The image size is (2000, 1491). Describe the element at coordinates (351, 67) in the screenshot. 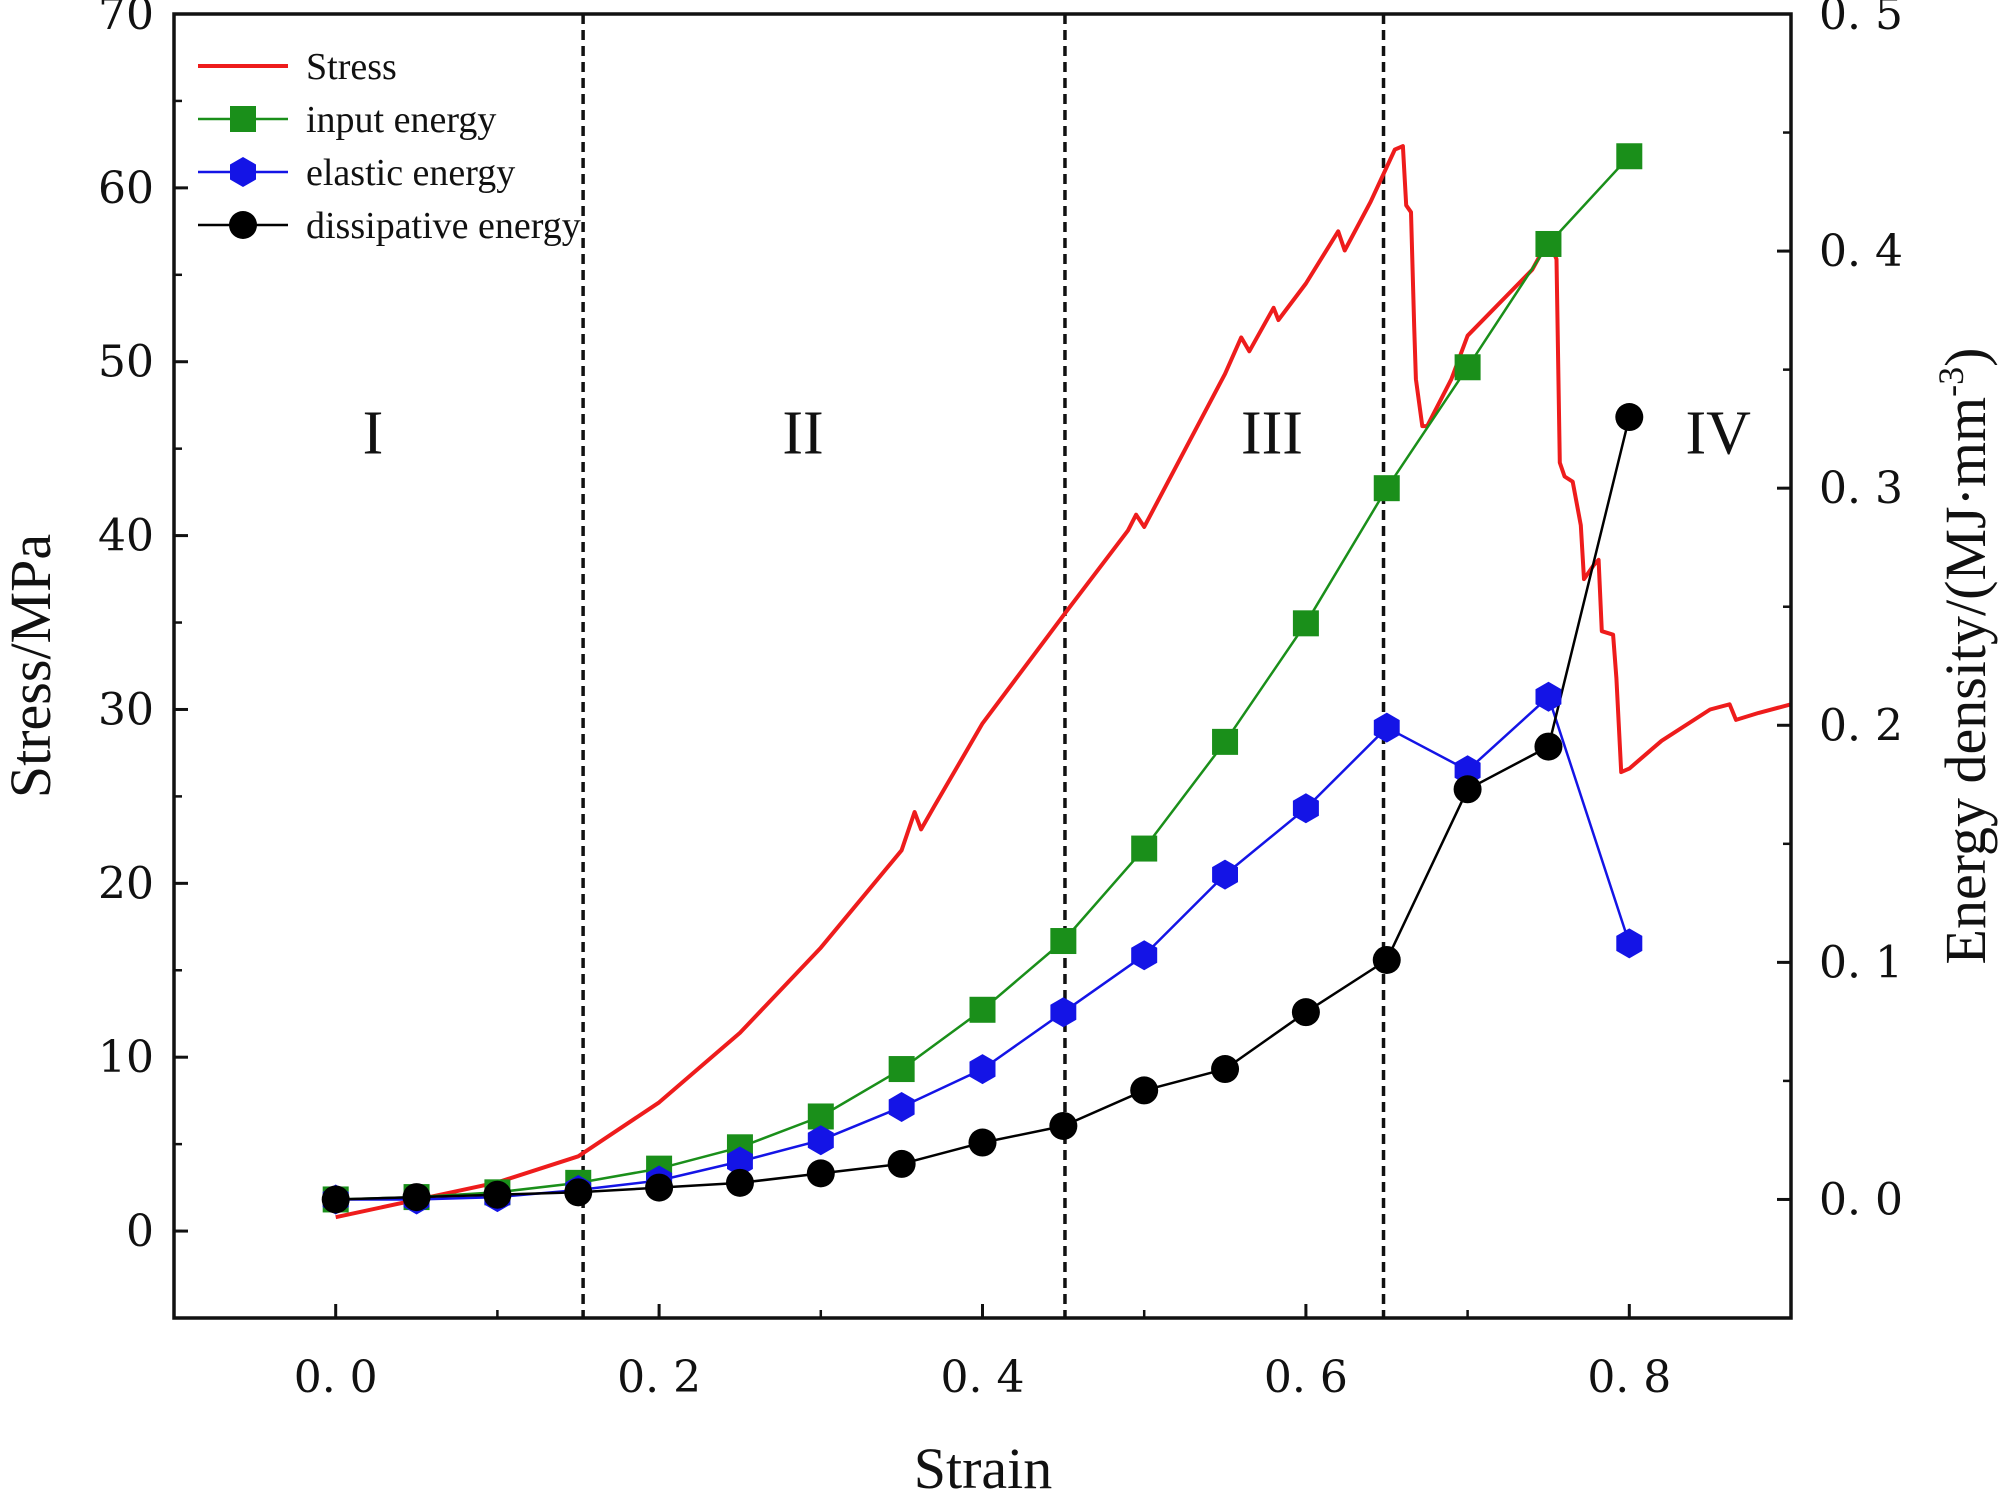

I see `legend-label-stress: Stress` at that location.